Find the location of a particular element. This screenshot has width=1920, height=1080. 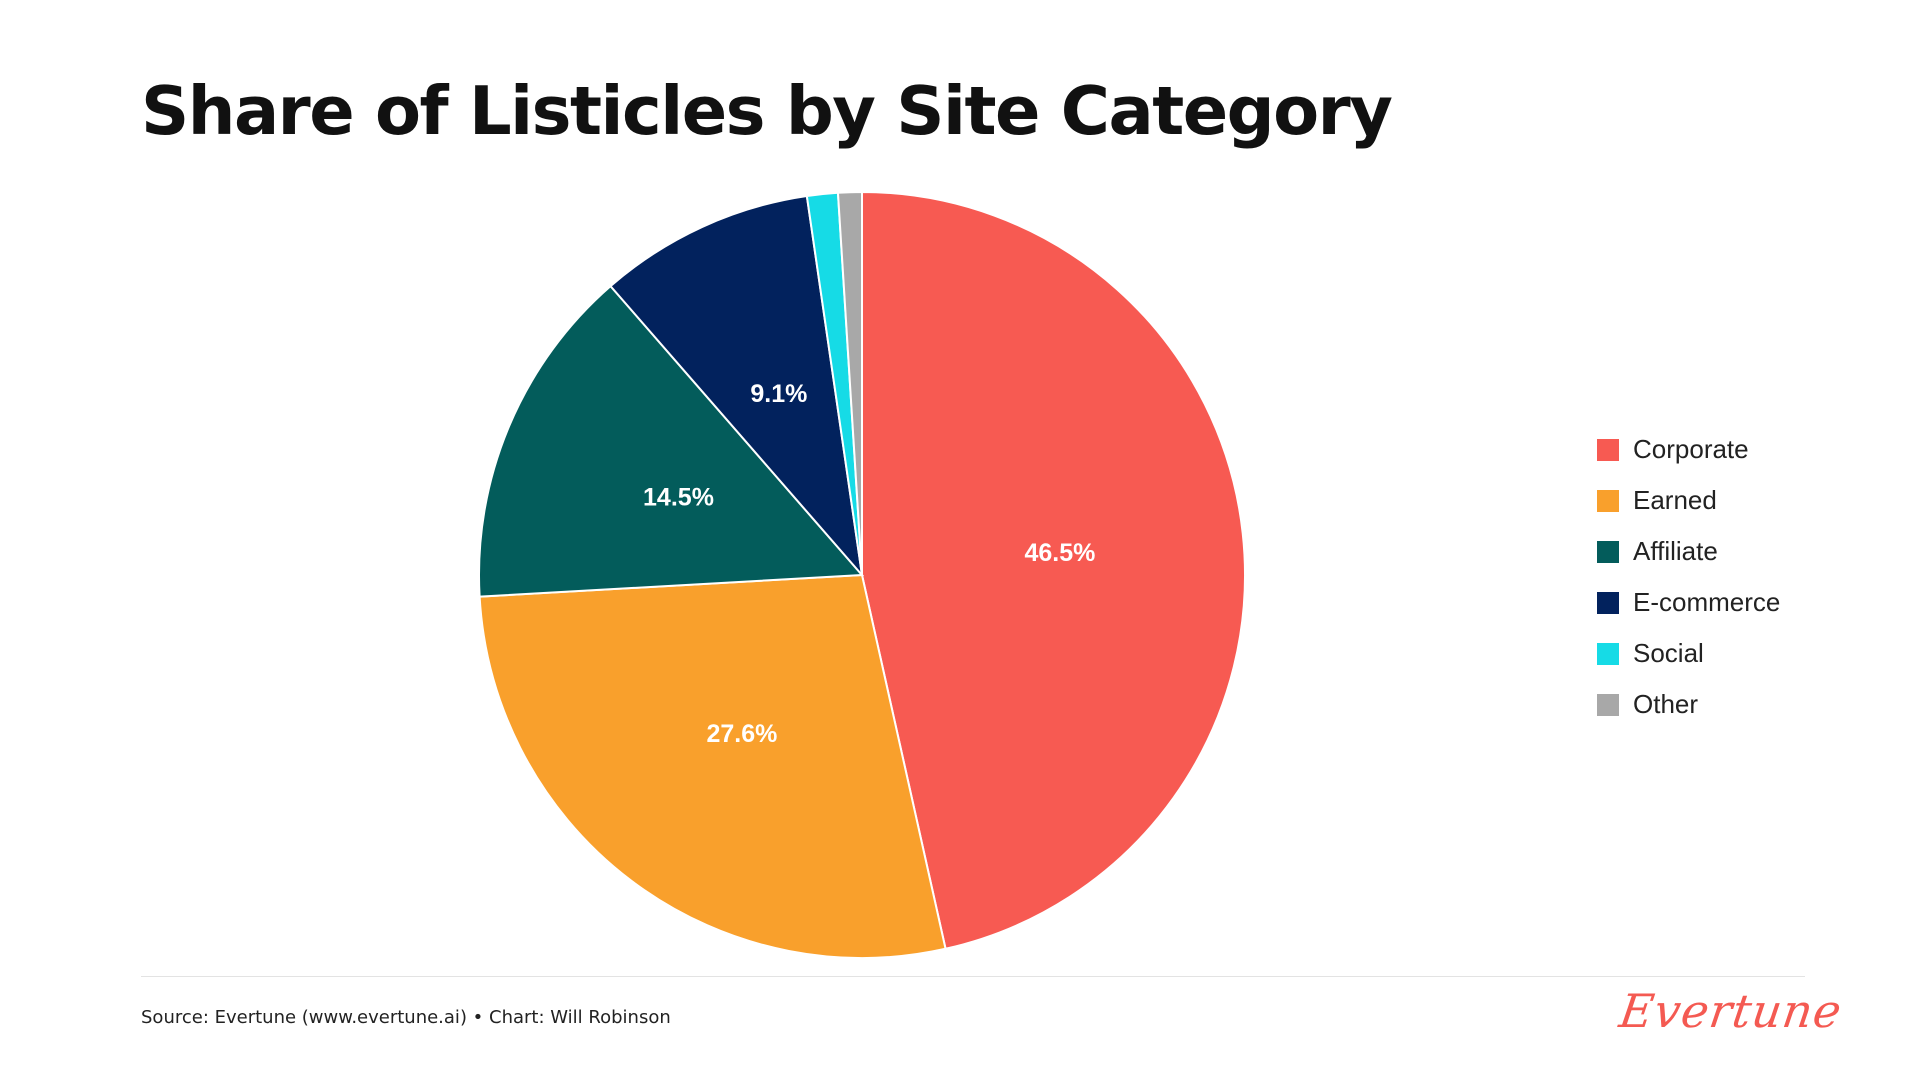

legend-item-earned: Earned is located at coordinates (1688, 500).